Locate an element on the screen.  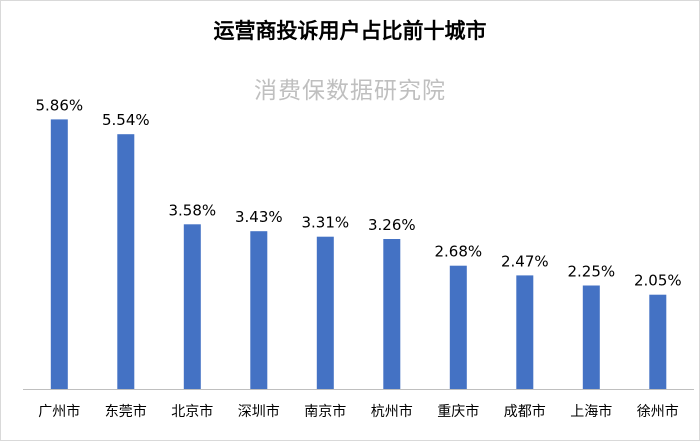
category-label-0: 广州市 is located at coordinates (59, 411).